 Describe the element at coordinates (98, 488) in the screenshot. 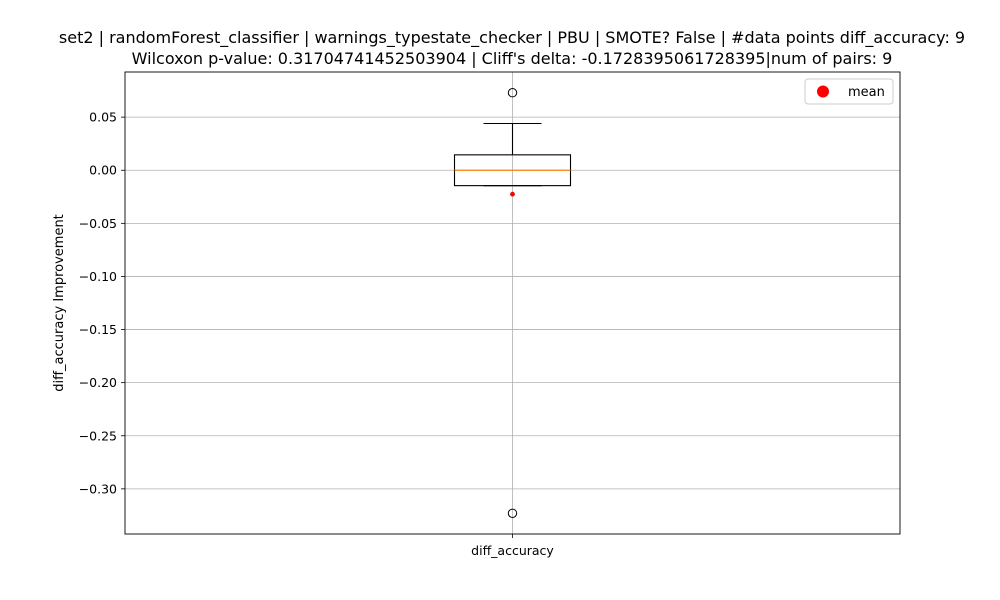

I see `y-tick-label: −0.30` at that location.